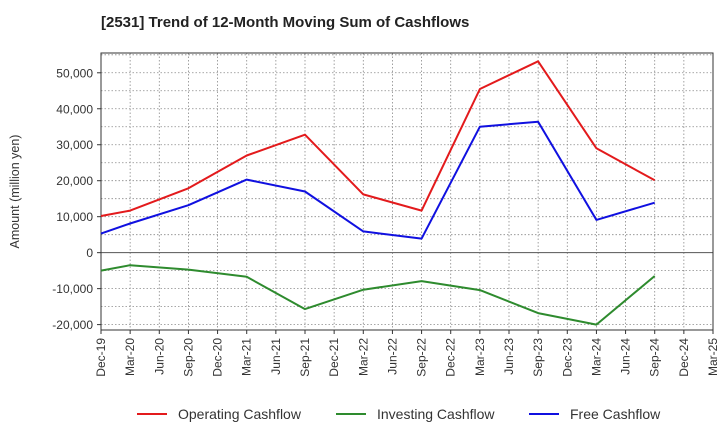 This screenshot has width=720, height=440. What do you see at coordinates (363, 357) in the screenshot?
I see `x-tick-label: Mar-22` at bounding box center [363, 357].